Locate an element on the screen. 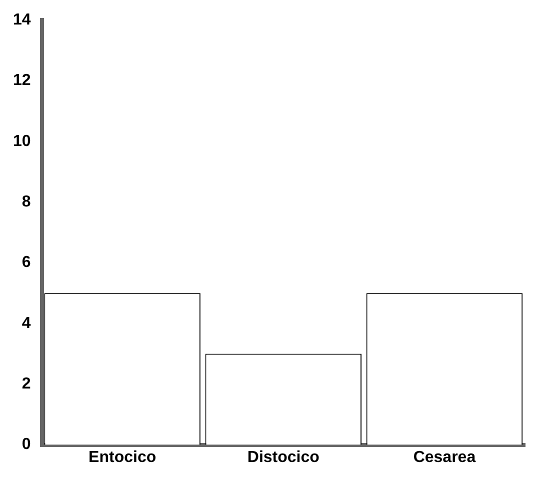  y-tick-label: 14 is located at coordinates (22, 19).